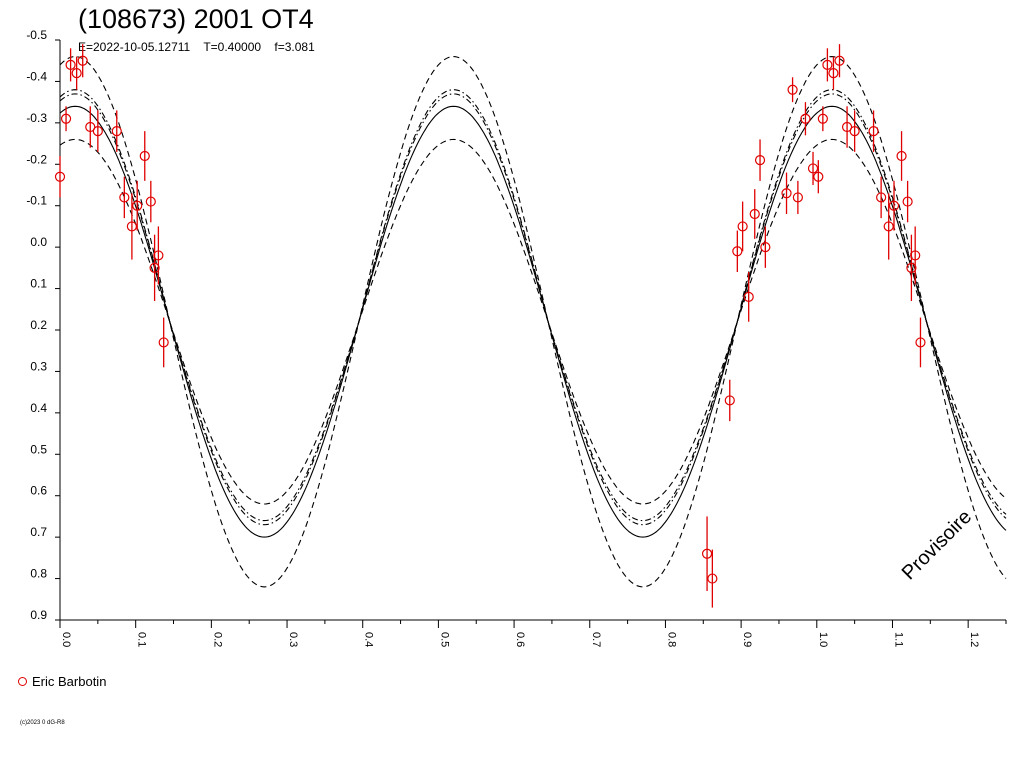 The image size is (1024, 768). What do you see at coordinates (38, 491) in the screenshot?
I see `y-tick-label: 0.6` at bounding box center [38, 491].